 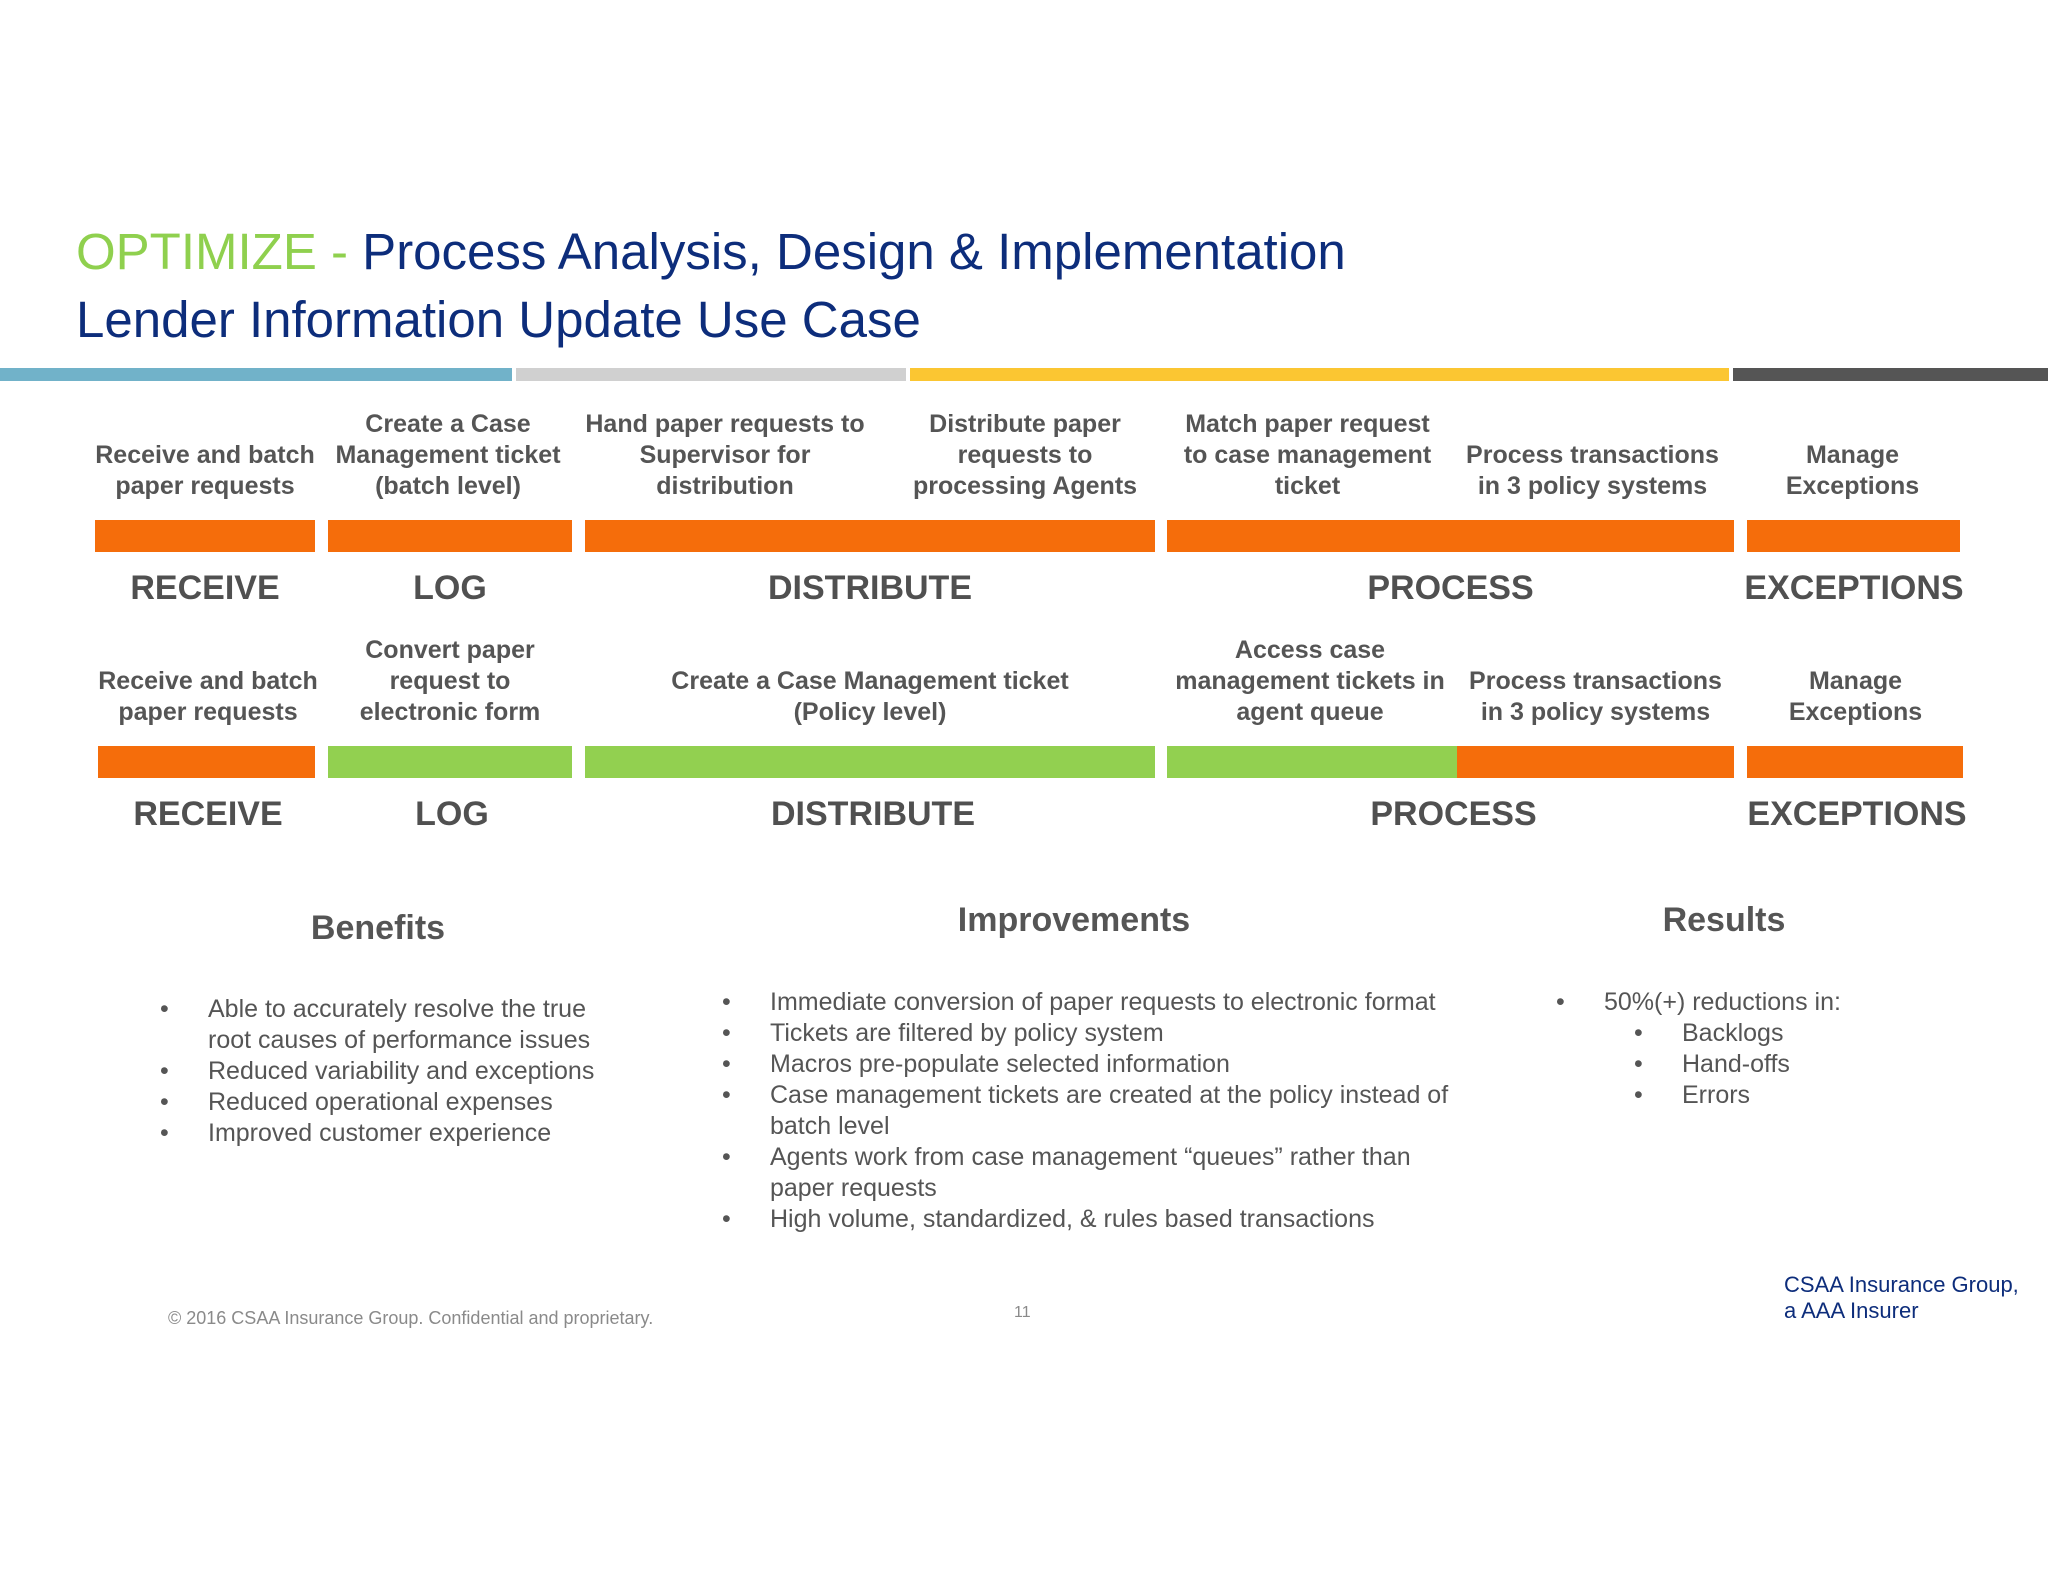 I want to click on list-item: 50%(+) reductions in:, so click(x=1756, y=1002).